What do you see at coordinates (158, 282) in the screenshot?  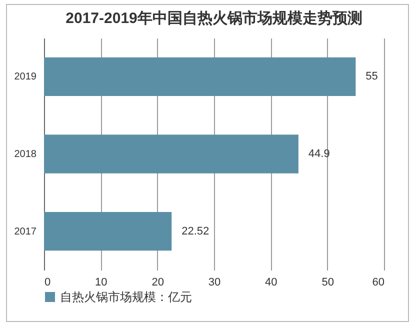 I see `x-tick-label: 20` at bounding box center [158, 282].